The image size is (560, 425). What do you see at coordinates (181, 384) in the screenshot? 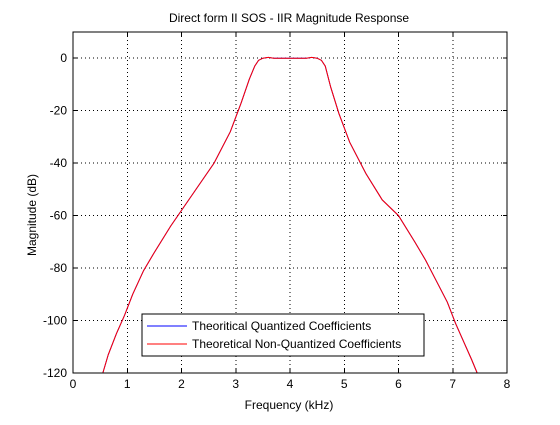
I see `x-tick-label: 2` at bounding box center [181, 384].